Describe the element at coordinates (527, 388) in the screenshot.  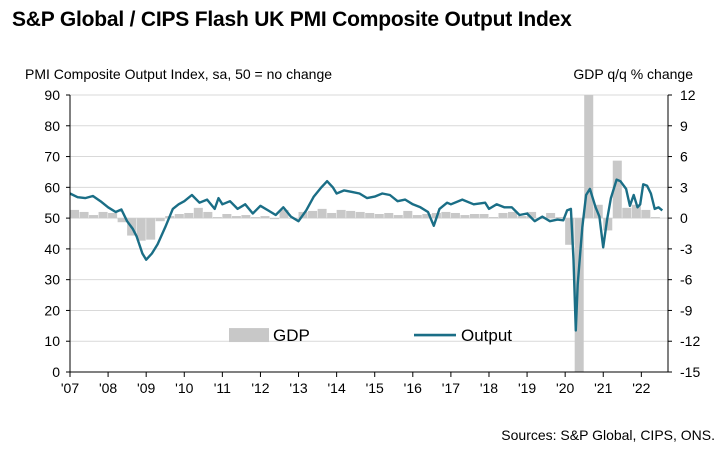
I see `x-tick-label: '19` at that location.